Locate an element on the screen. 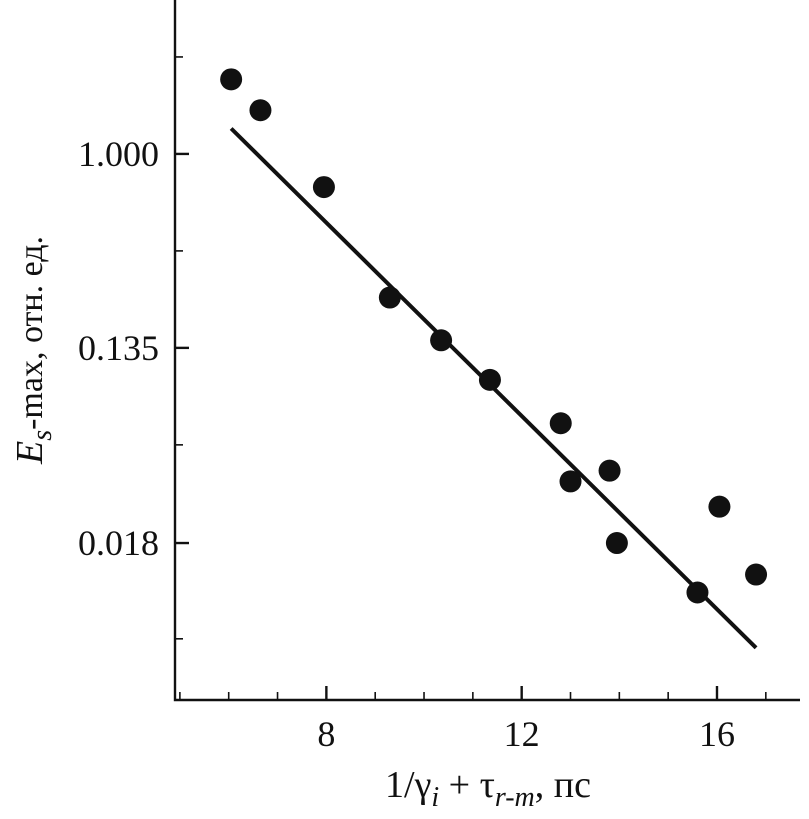 This screenshot has width=809, height=819. x-axis-title-sub2: r-m is located at coordinates (515, 797).